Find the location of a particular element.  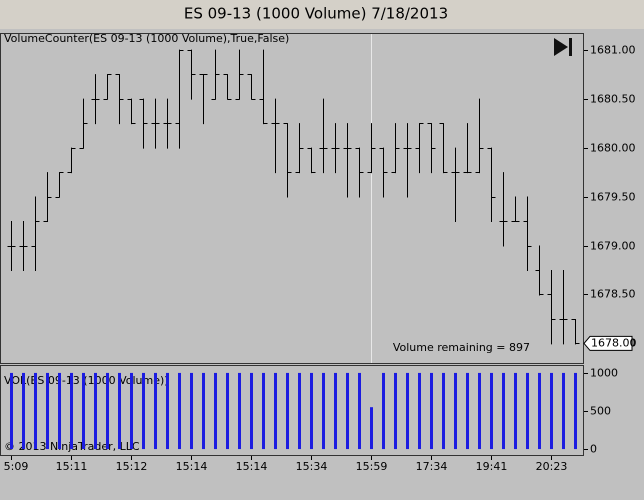

x-tick-label: 17:34 is located at coordinates (432, 466).